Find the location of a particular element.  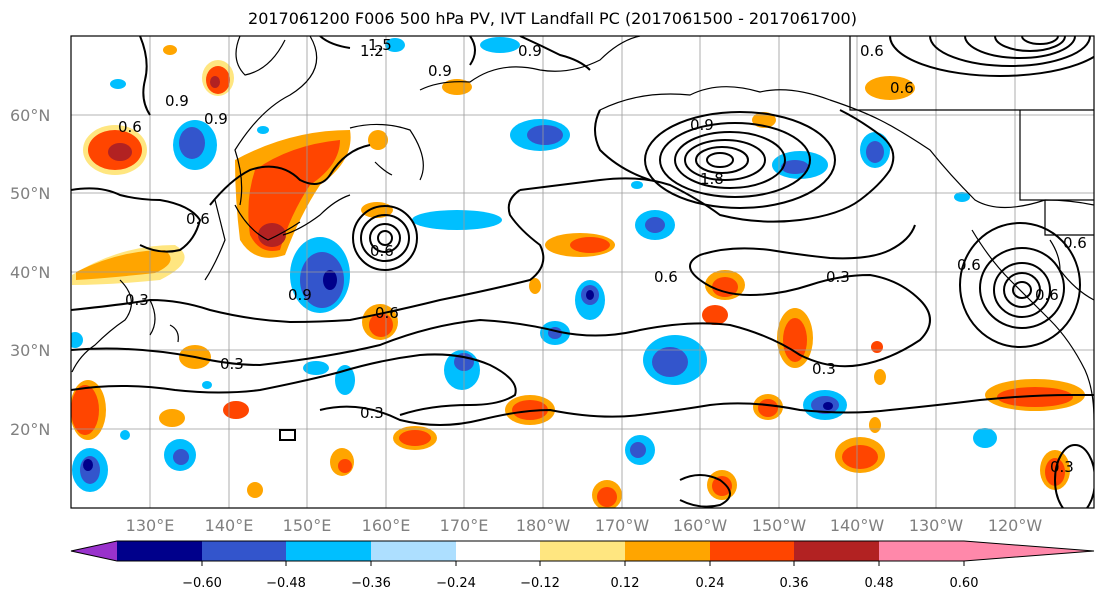

lon-label: 160°E is located at coordinates (386, 525).